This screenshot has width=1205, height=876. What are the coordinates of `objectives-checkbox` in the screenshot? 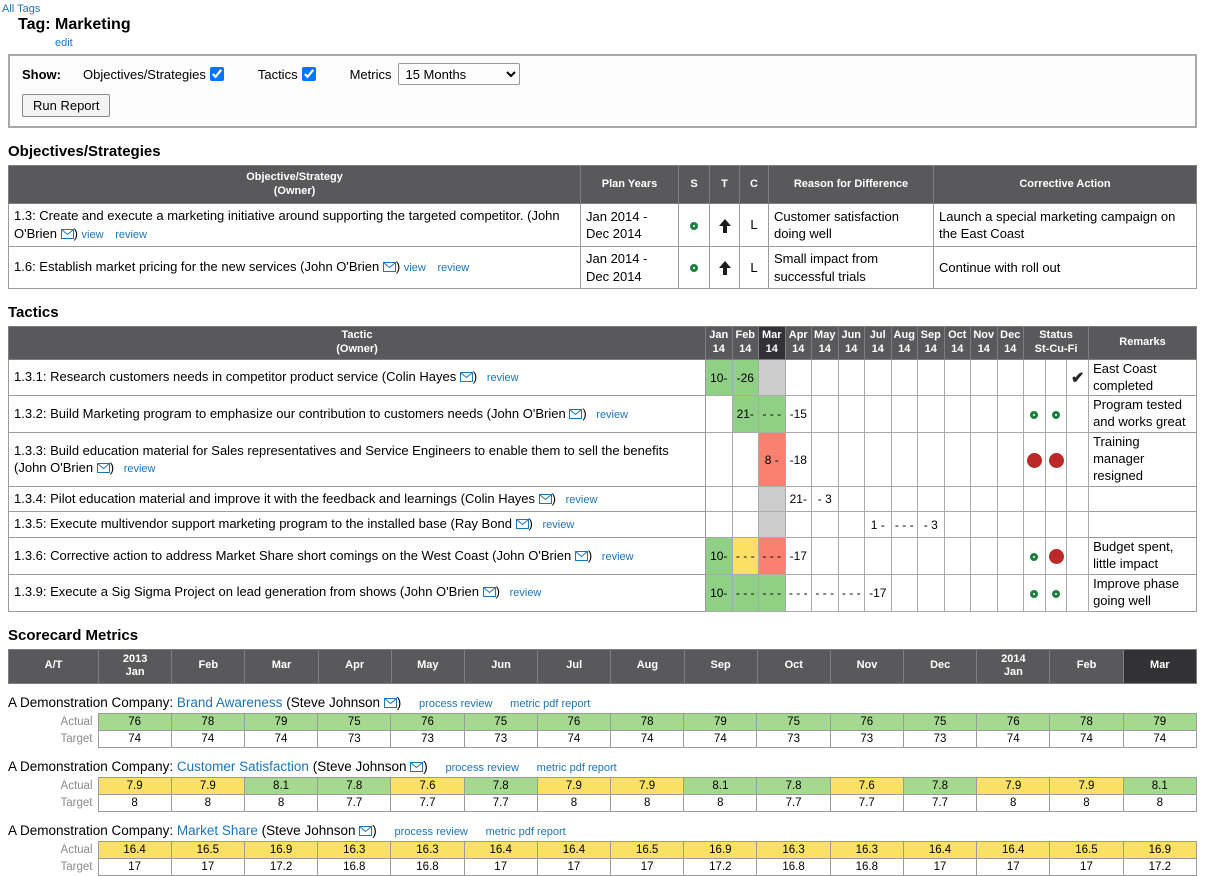 It's located at (216, 74).